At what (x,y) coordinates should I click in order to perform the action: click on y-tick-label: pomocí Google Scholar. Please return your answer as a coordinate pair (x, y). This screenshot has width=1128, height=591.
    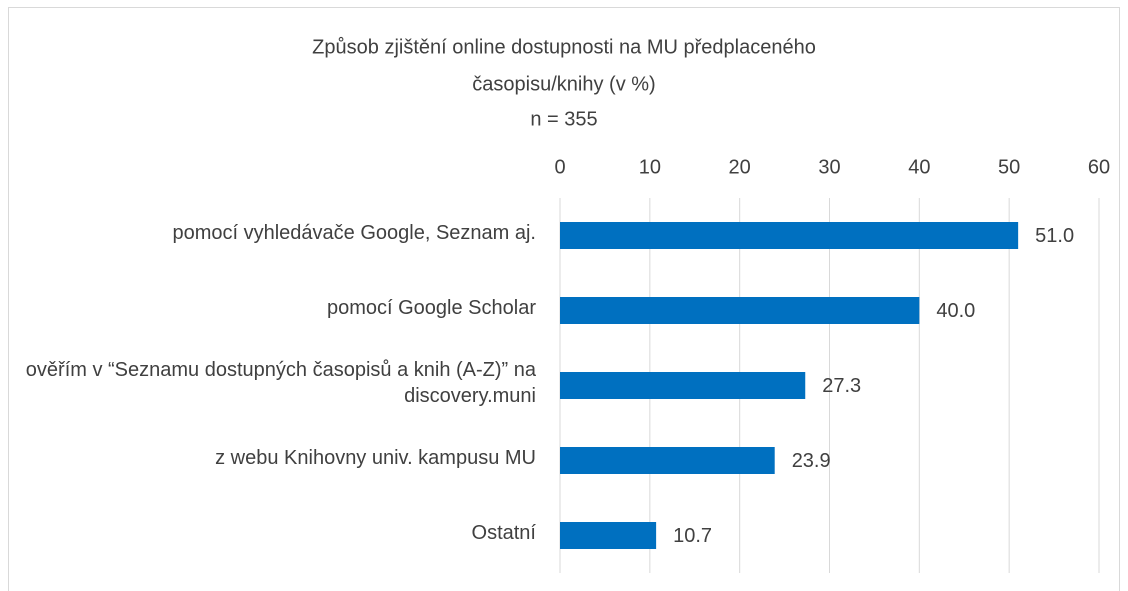
    Looking at the image, I should click on (431, 307).